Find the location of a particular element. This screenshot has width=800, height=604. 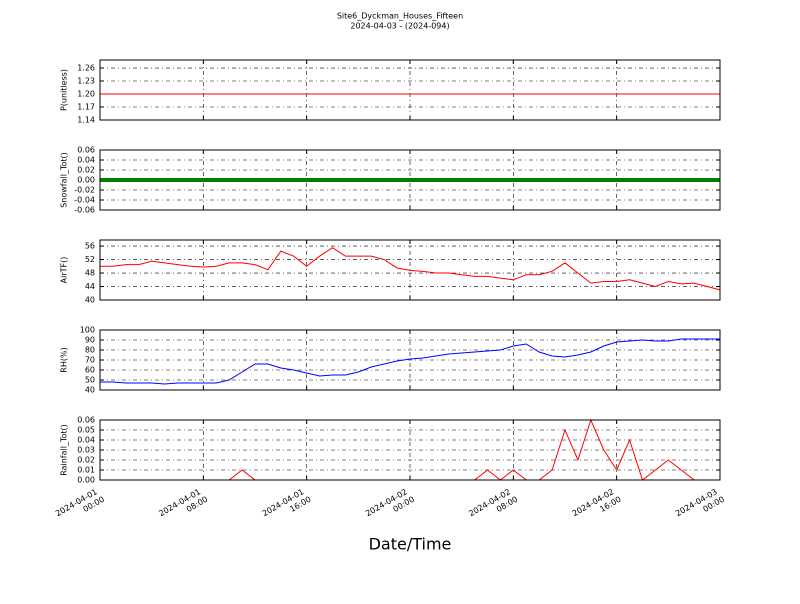

y-tick-label: -0.02 is located at coordinates (84, 190).